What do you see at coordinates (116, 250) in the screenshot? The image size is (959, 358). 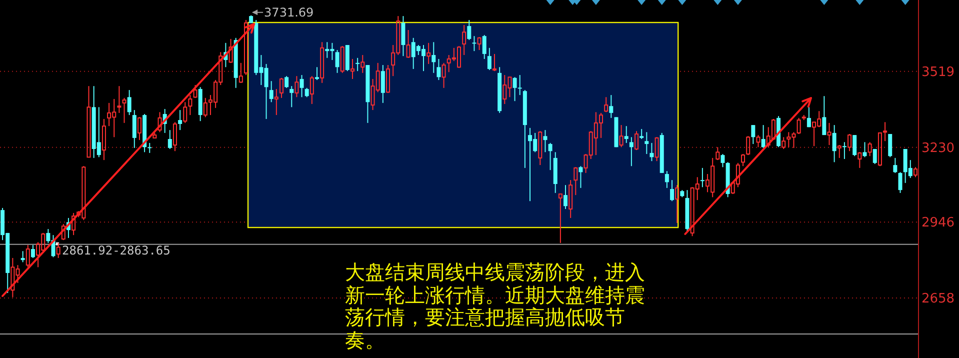 I see `band-label: 2861.92-2863.65` at bounding box center [116, 250].